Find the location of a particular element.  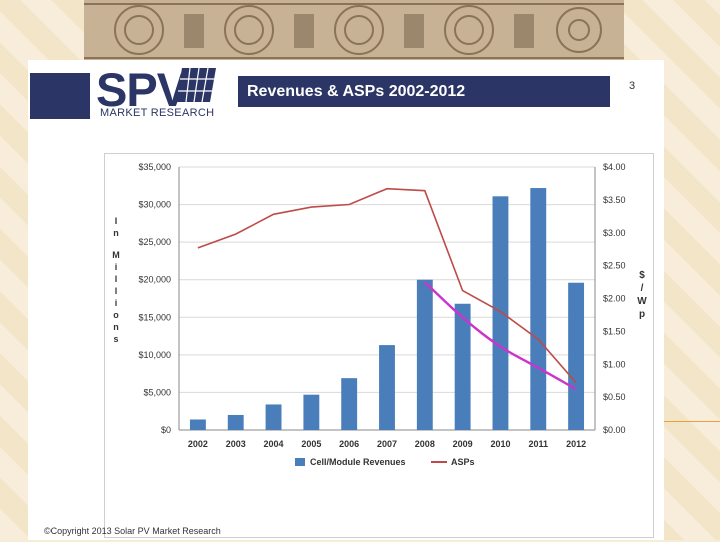

chart-legend: Cell/Module Revenues ASPs is located at coordinates (385, 462).